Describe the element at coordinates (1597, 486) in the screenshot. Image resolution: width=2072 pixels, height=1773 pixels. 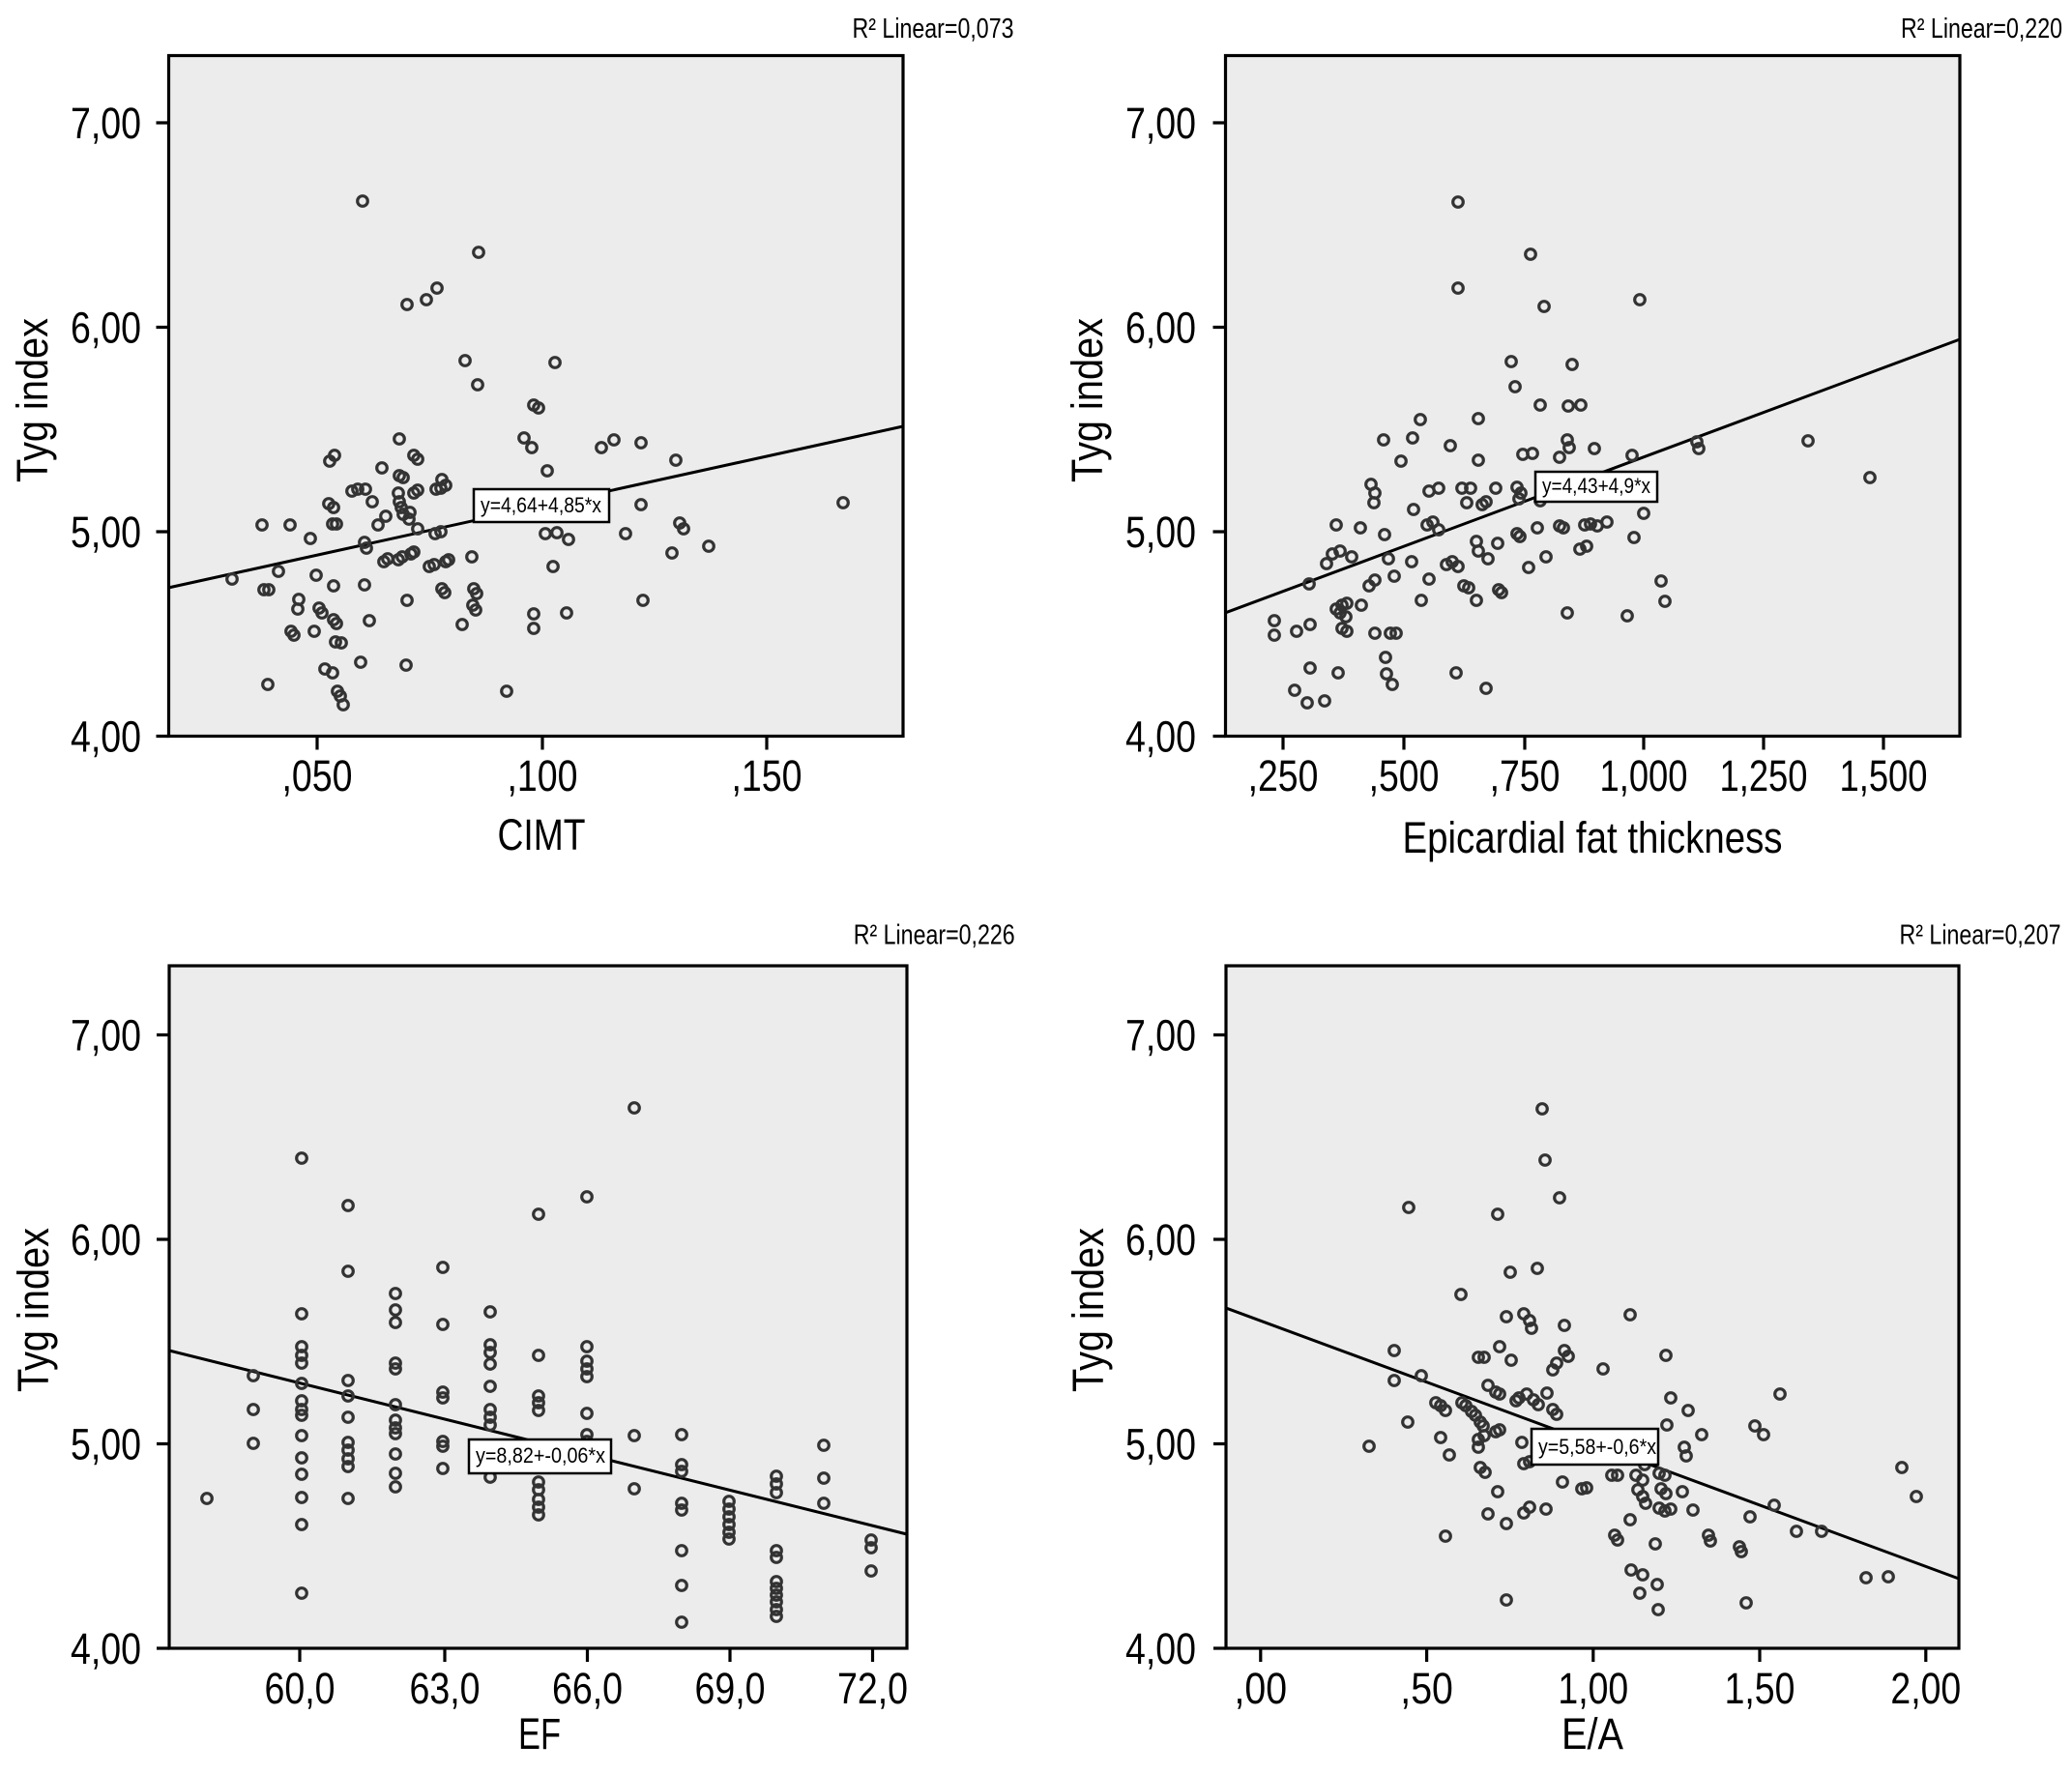
I see `svg-text: y=4,43+4,9*x` at that location.